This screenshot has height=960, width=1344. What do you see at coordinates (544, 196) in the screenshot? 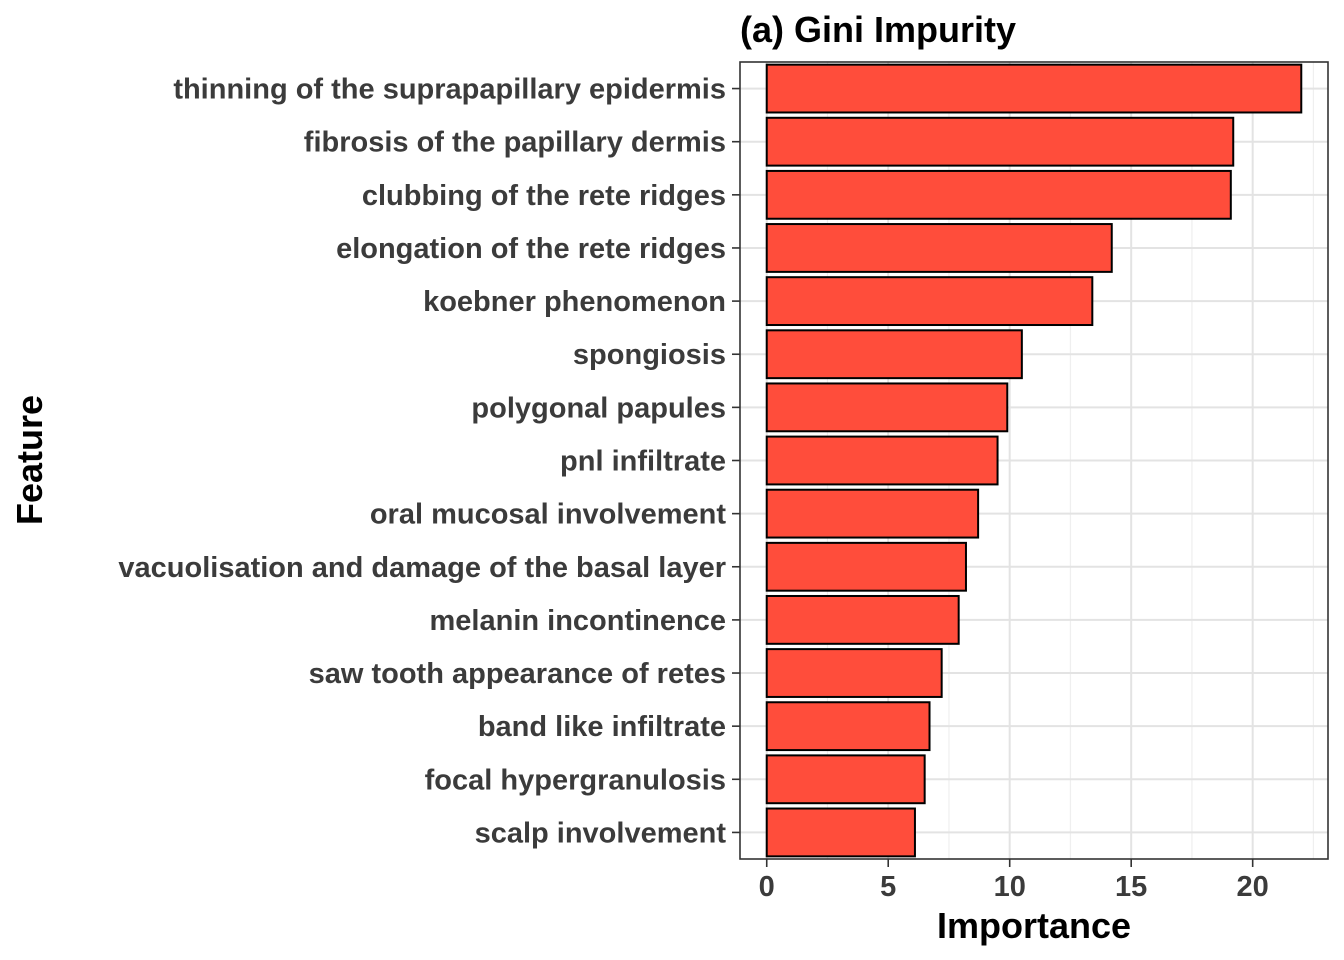
I see `y-tick-label: clubbing of the rete ridges` at bounding box center [544, 196].